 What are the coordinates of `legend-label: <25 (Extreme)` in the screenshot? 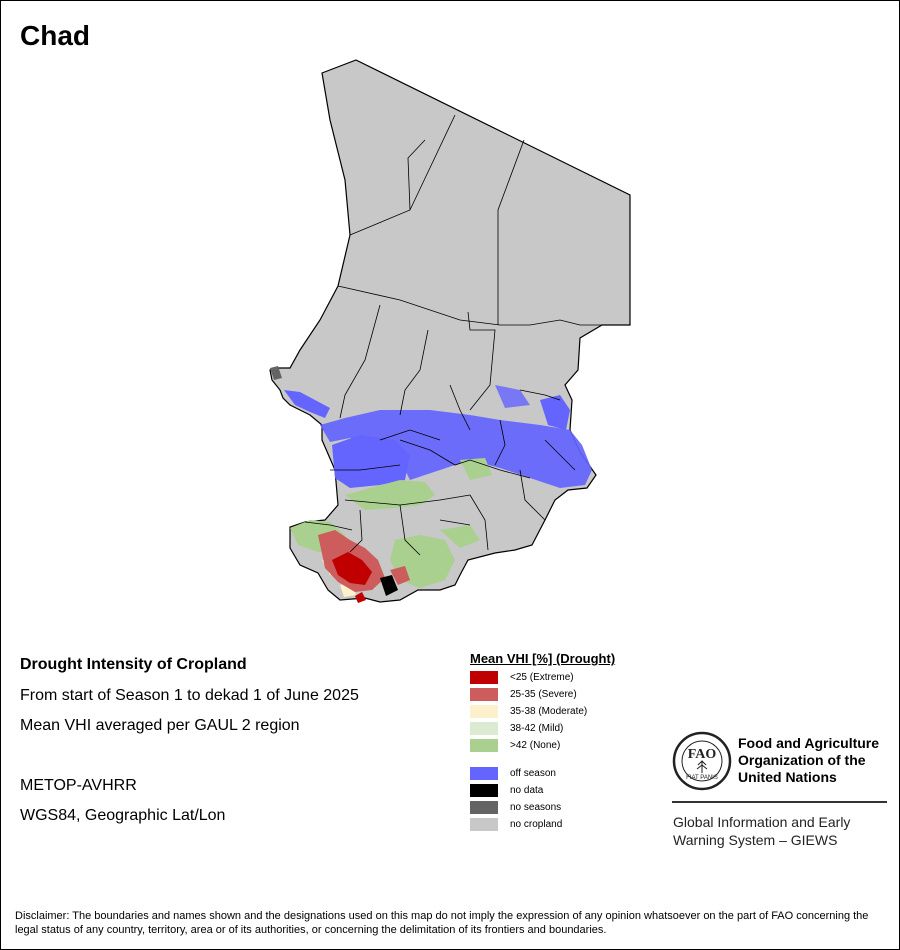 It's located at (542, 677).